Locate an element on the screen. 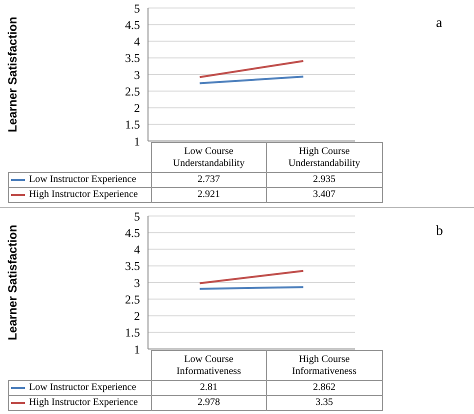  data-label: 2.737 is located at coordinates (208, 180).